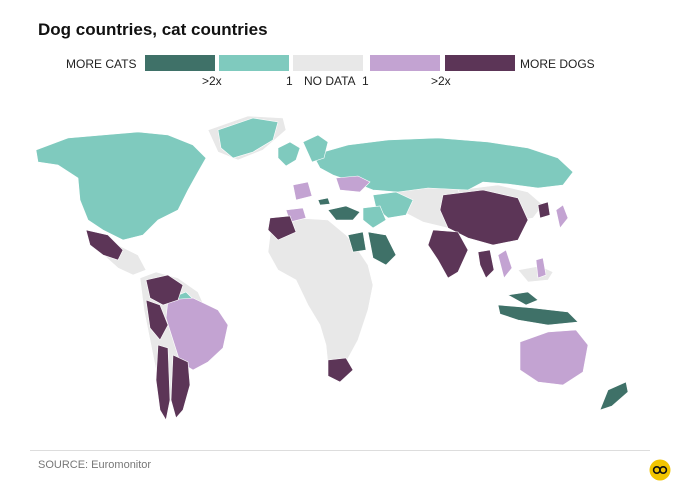 The image size is (680, 488). What do you see at coordinates (324, 201) in the screenshot?
I see `austria-region` at bounding box center [324, 201].